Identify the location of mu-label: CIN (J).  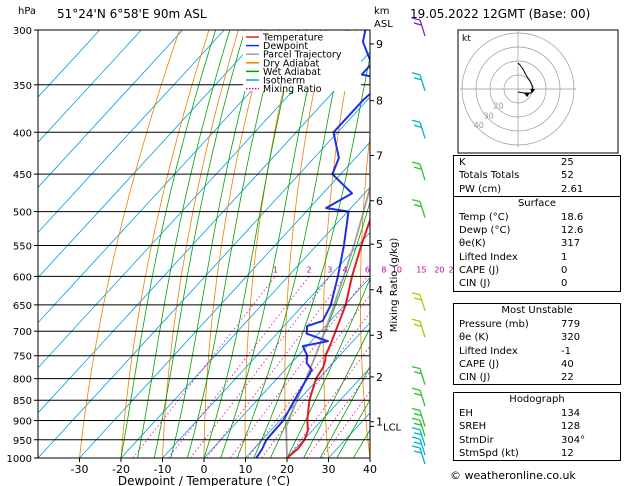
(475, 378).